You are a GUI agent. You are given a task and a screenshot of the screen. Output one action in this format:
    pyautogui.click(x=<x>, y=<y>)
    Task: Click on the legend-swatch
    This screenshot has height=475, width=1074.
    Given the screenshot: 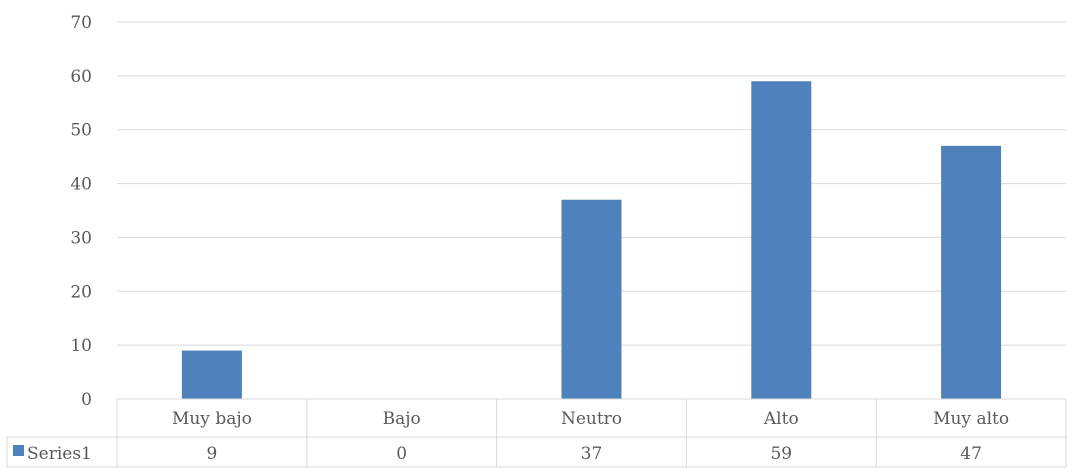 What is the action you would take?
    pyautogui.click(x=18, y=450)
    